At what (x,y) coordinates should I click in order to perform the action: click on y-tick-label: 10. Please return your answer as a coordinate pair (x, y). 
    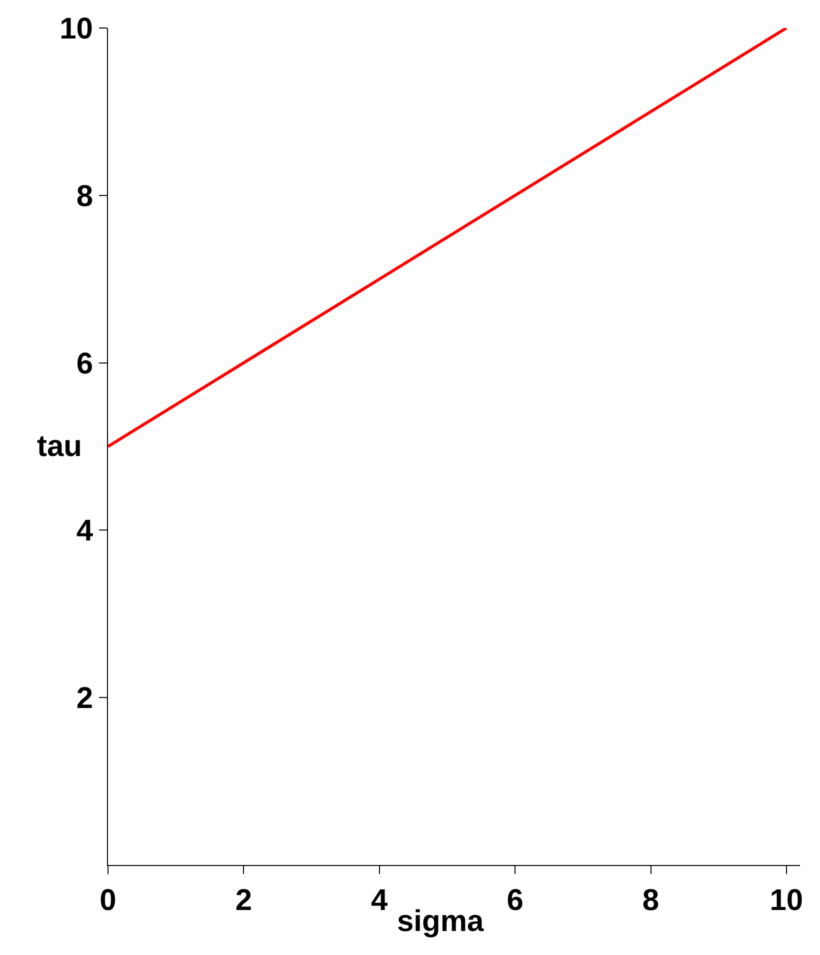
    Looking at the image, I should click on (76, 29).